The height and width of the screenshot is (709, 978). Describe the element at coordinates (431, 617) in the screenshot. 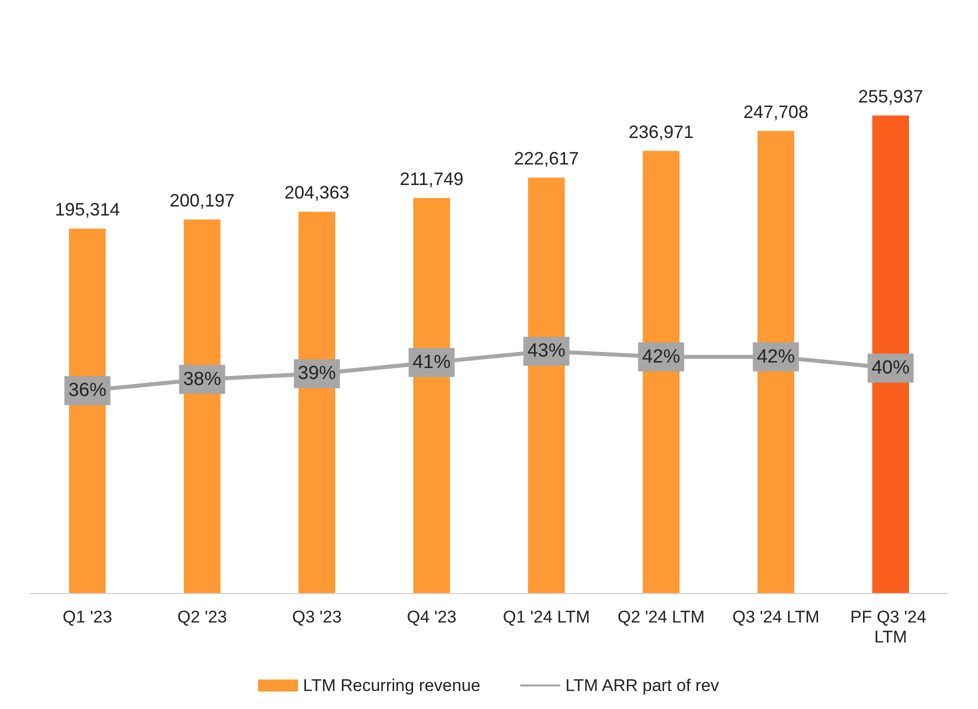

I see `x-tick-label: Q4 '23` at that location.